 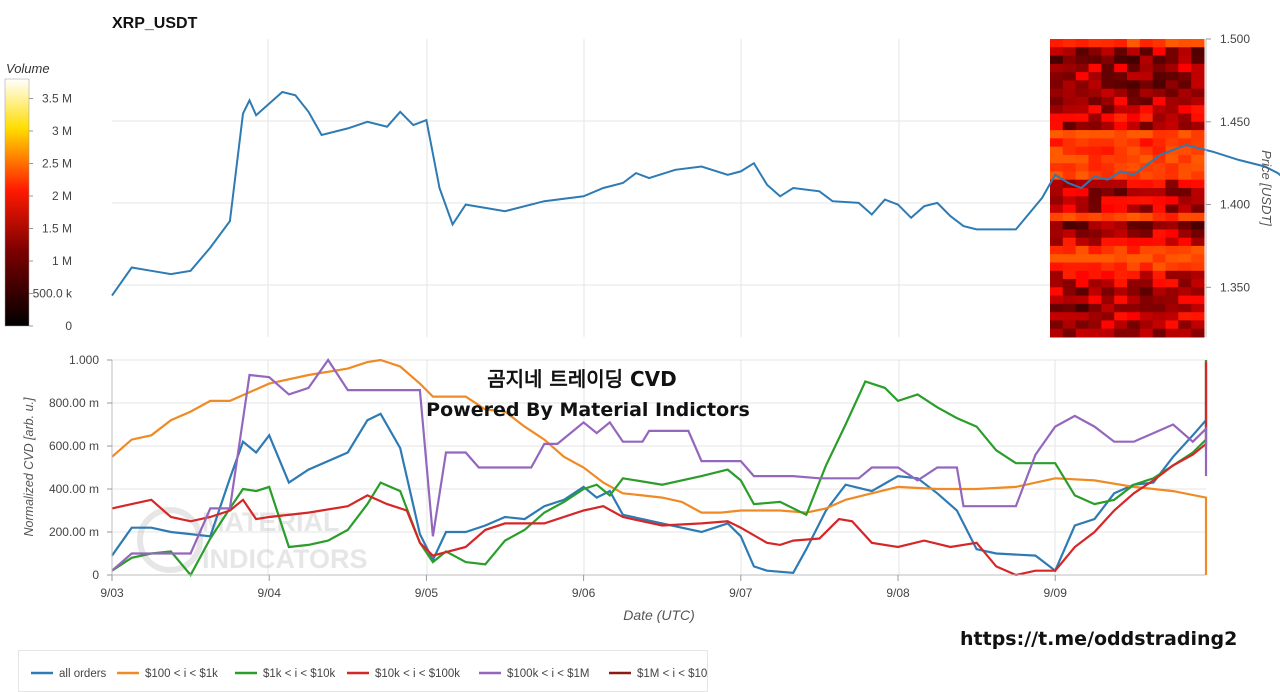 What do you see at coordinates (57, 164) in the screenshot?
I see `colorbar-tick-label: 2.5 M` at bounding box center [57, 164].